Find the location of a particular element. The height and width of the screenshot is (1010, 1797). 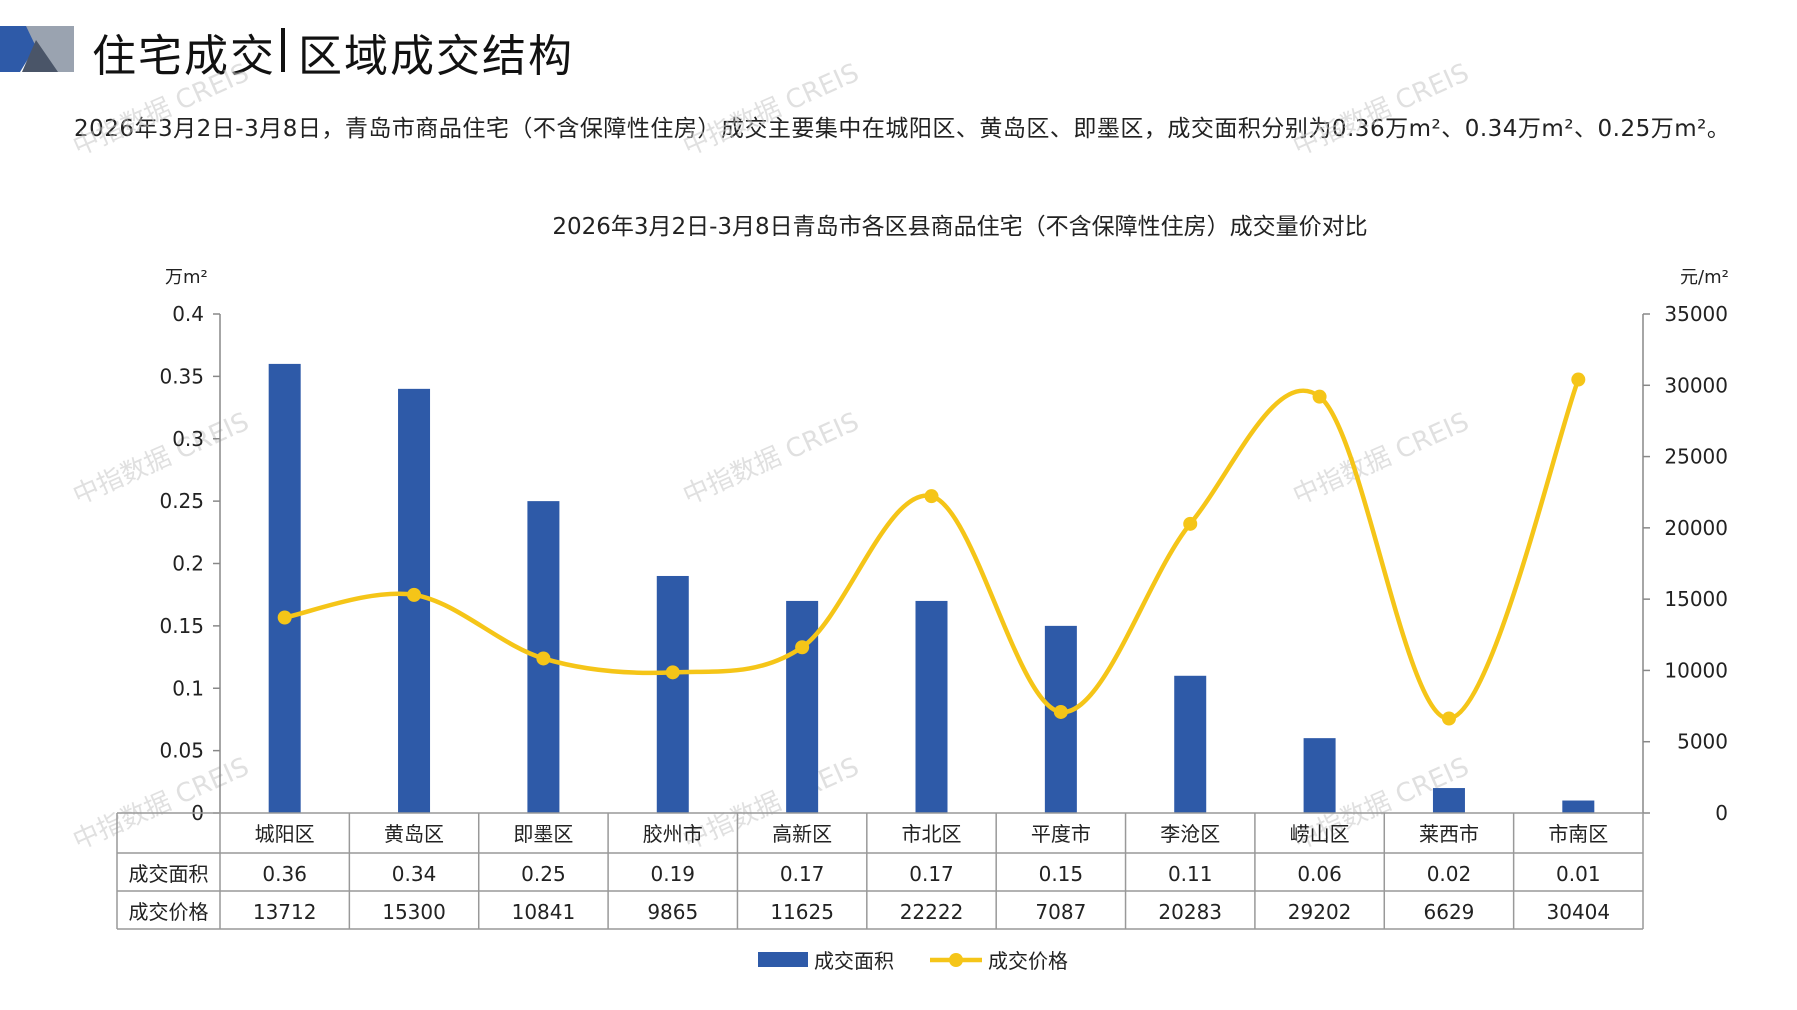

bar-高新区 is located at coordinates (802, 706).